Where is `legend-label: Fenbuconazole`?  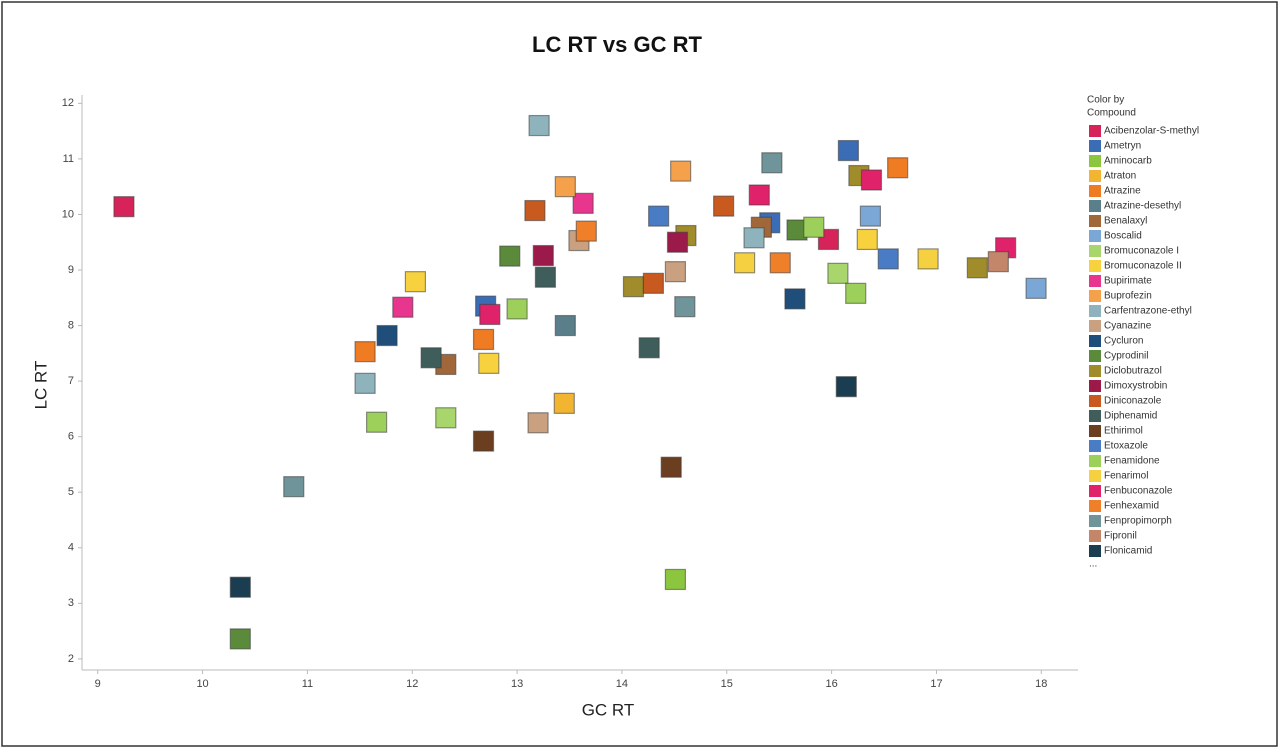
legend-label: Fenbuconazole is located at coordinates (1138, 491).